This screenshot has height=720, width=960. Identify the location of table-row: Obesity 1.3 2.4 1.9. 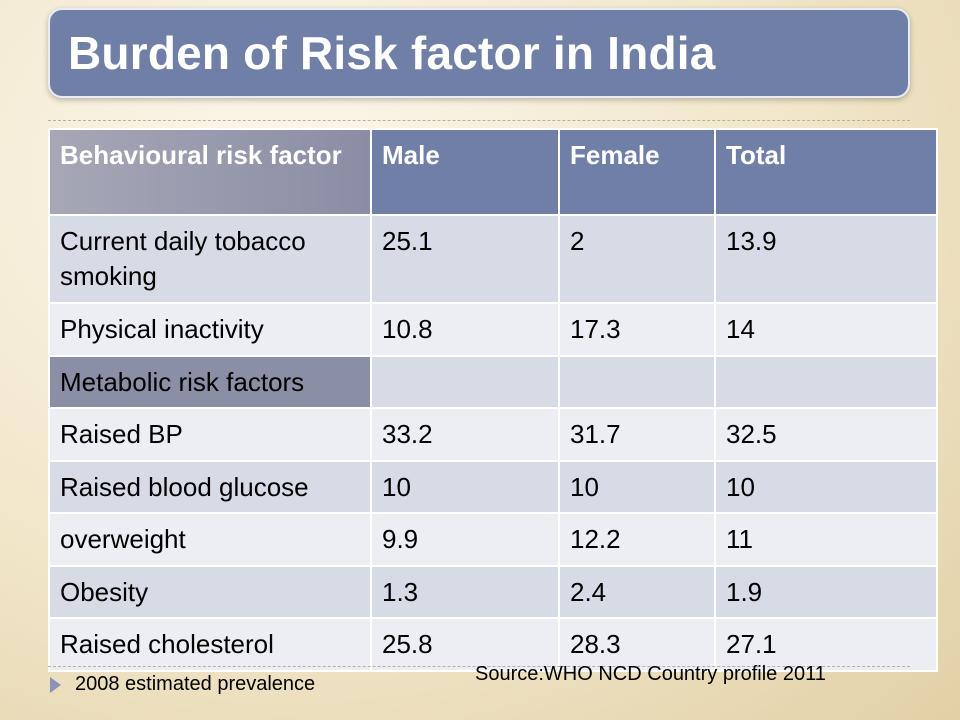
(493, 592).